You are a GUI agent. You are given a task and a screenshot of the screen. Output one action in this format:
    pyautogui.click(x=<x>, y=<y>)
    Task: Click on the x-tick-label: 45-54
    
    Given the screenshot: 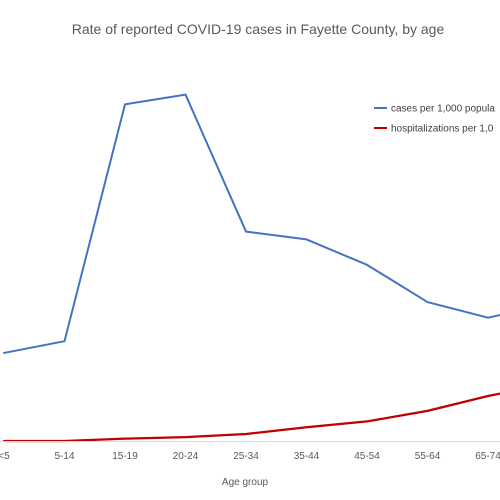 What is the action you would take?
    pyautogui.click(x=367, y=456)
    